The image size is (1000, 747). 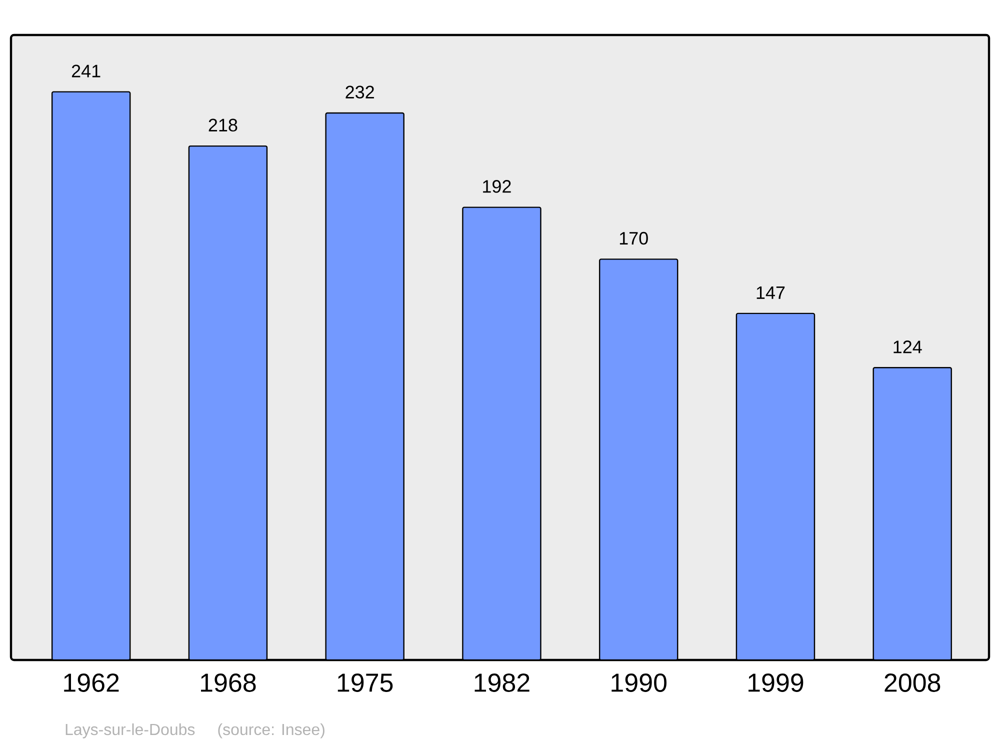 What do you see at coordinates (130, 730) in the screenshot?
I see `text: Lays-sur-le-Doubs` at bounding box center [130, 730].